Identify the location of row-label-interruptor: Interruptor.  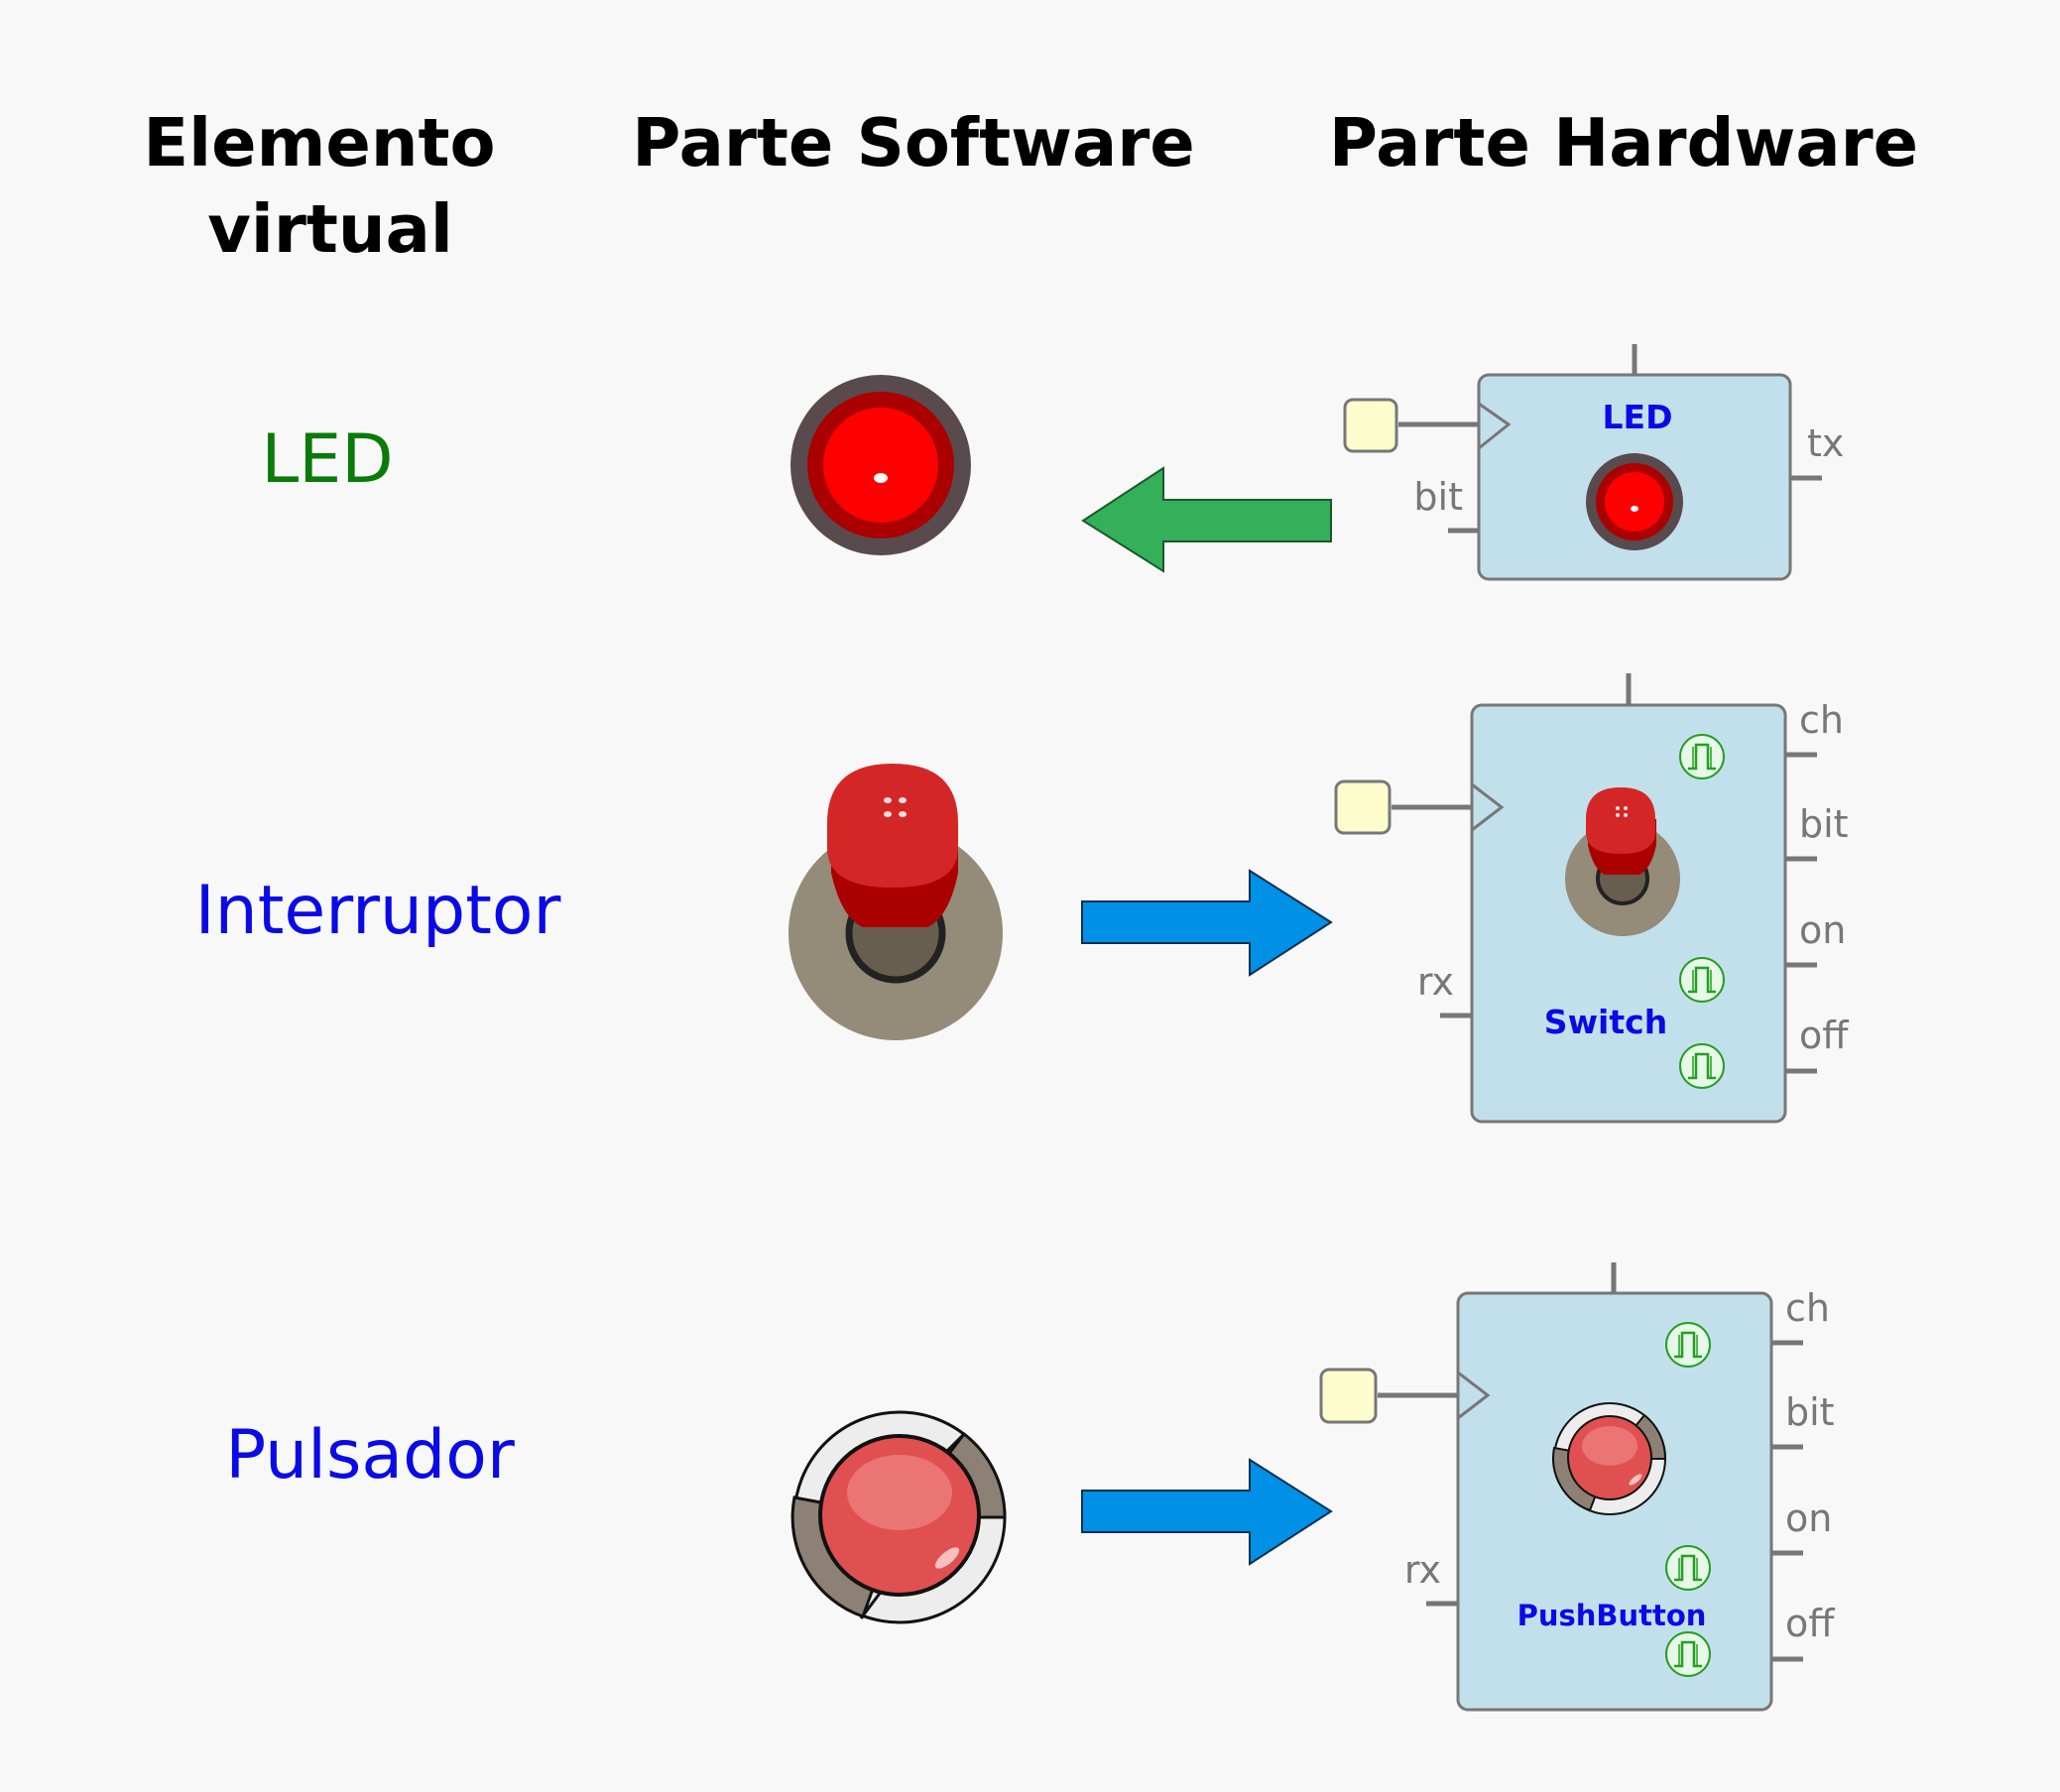
(378, 911).